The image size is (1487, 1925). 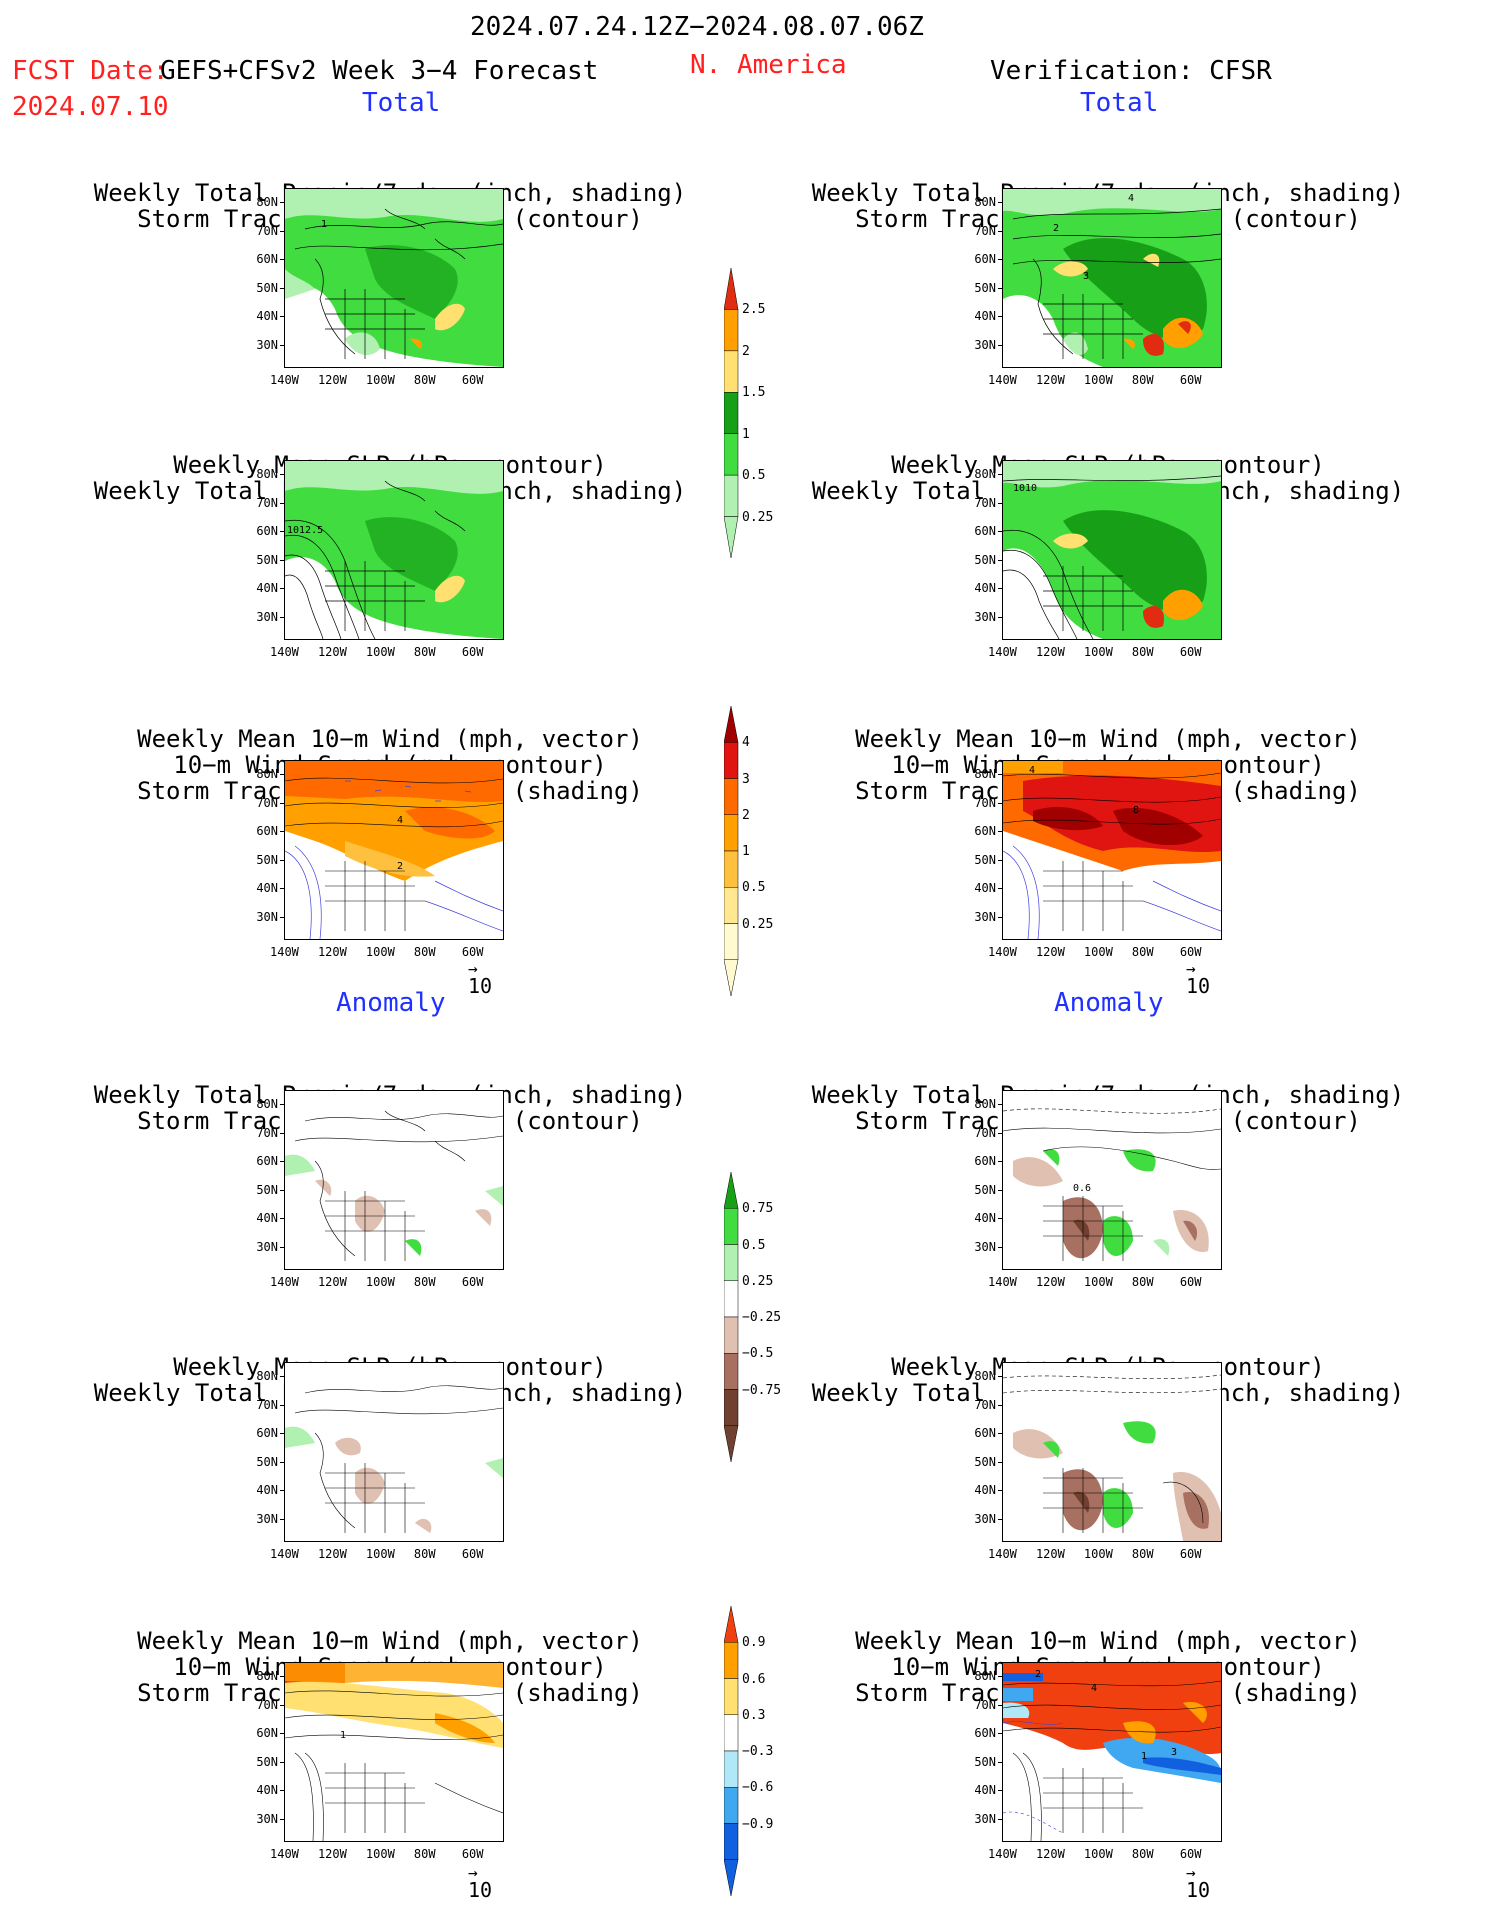 I want to click on map-total-slp-fcst: 1012.5, so click(x=394, y=550).